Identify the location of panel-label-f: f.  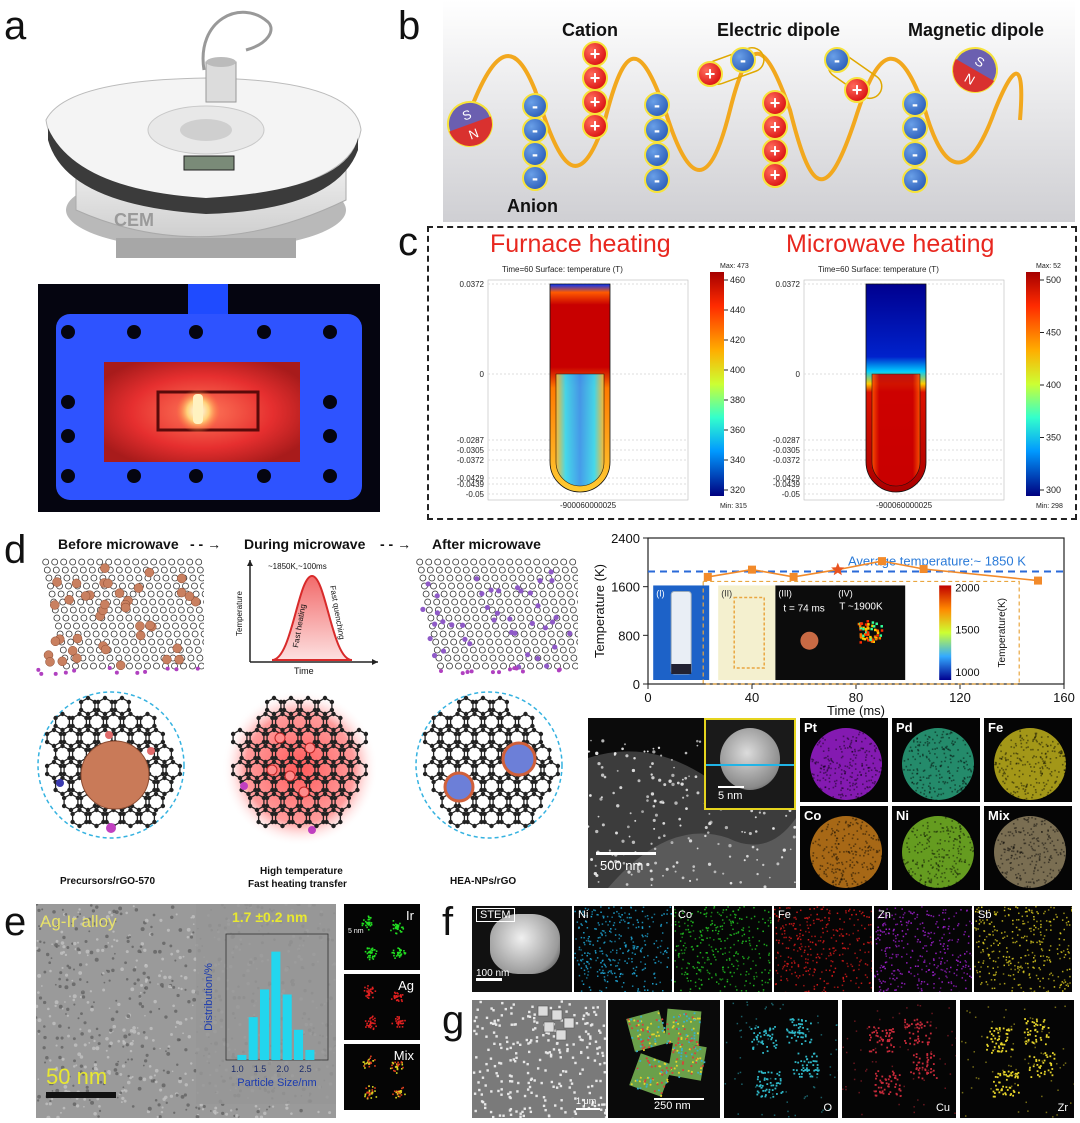
(448, 922).